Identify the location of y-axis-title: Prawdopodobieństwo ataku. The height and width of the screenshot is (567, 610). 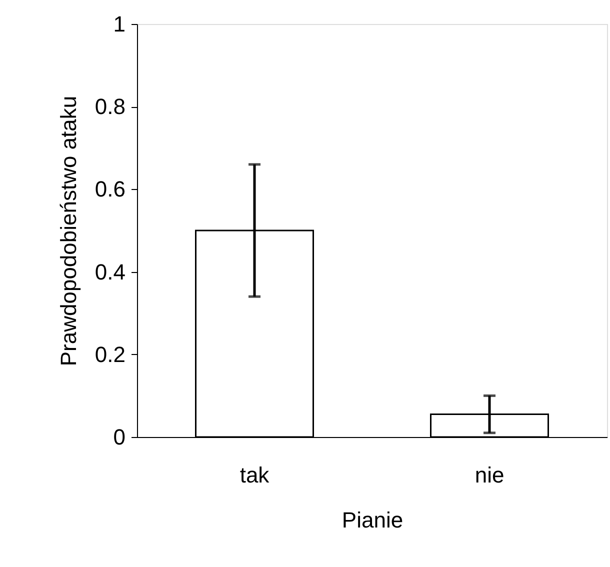
(68, 231).